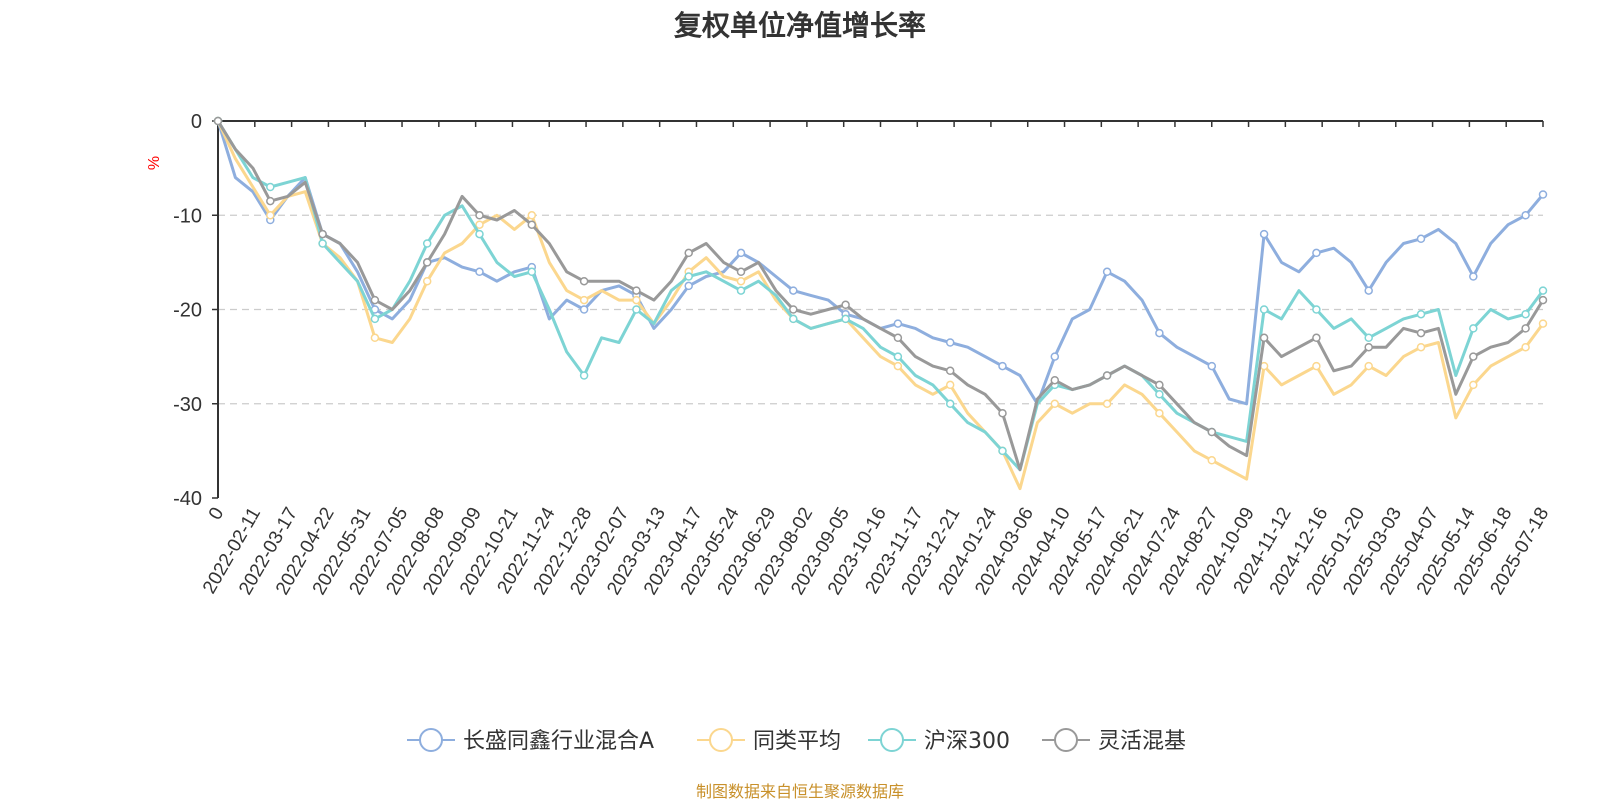  Describe the element at coordinates (154, 163) in the screenshot. I see `y-axis-unit-label: %` at that location.